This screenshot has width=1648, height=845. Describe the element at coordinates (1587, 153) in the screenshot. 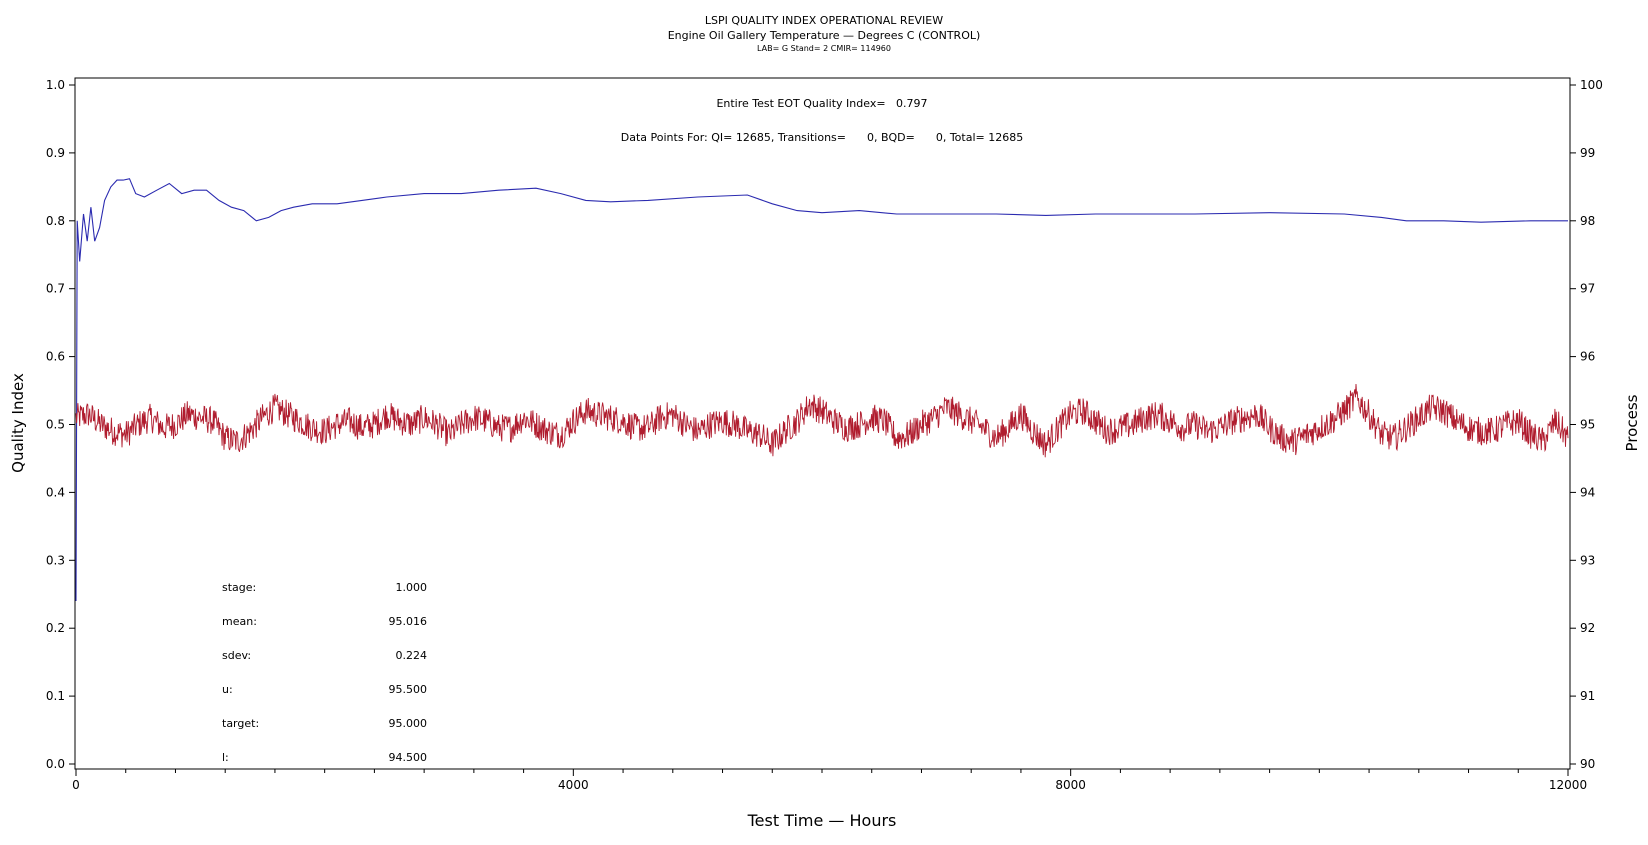

I see `y2-tick-label: 99` at that location.